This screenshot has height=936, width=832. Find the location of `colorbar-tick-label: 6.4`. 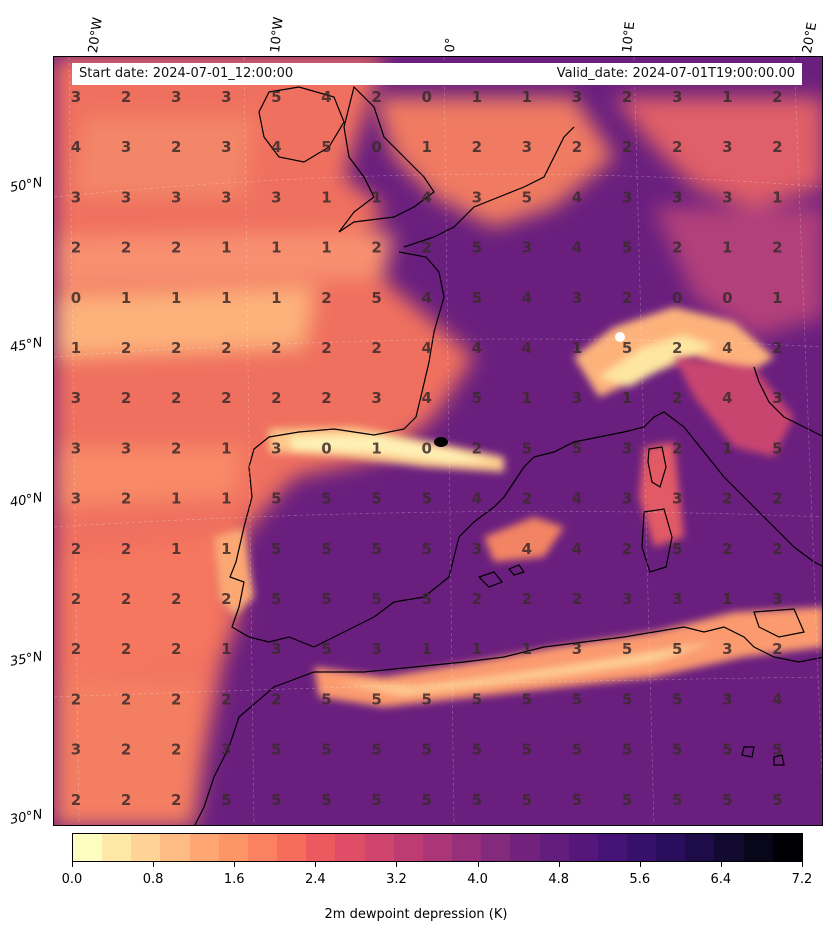

colorbar-tick-label: 6.4 is located at coordinates (721, 879).